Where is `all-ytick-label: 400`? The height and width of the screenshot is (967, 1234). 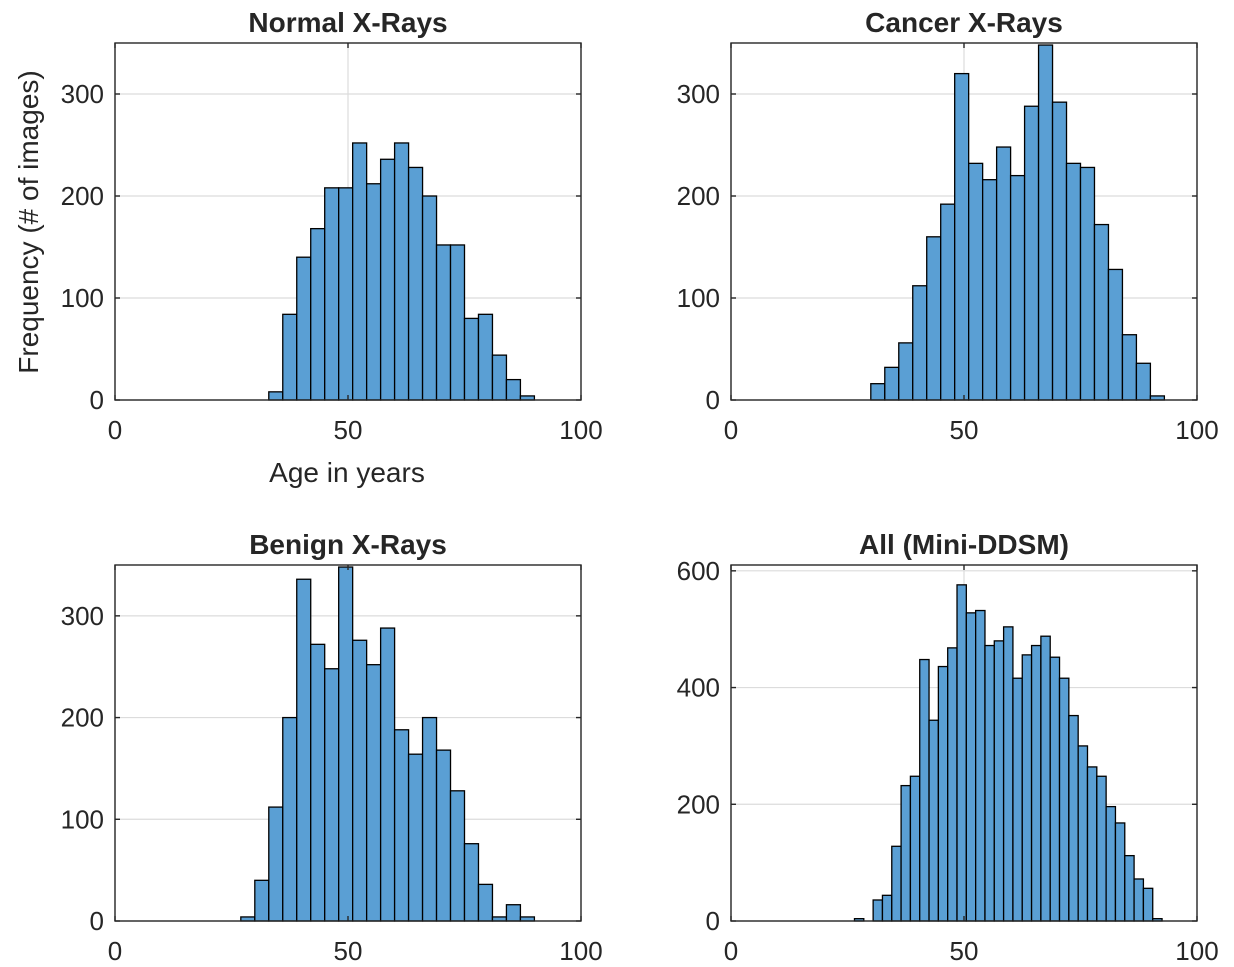
all-ytick-label: 400 is located at coordinates (698, 688).